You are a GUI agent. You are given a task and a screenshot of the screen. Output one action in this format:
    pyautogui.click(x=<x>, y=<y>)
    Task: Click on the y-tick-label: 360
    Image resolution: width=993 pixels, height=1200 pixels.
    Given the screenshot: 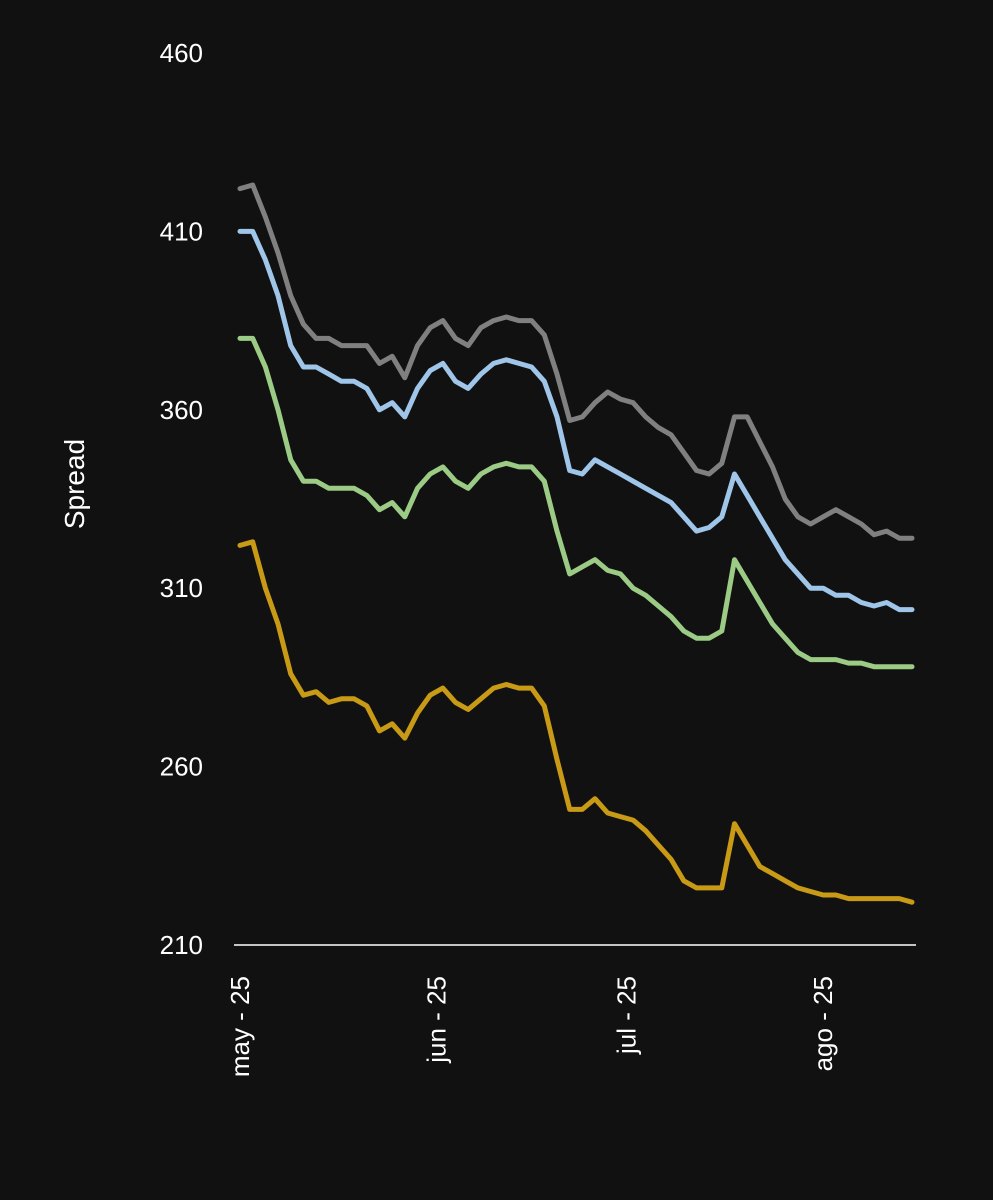 What is the action you would take?
    pyautogui.click(x=181, y=410)
    